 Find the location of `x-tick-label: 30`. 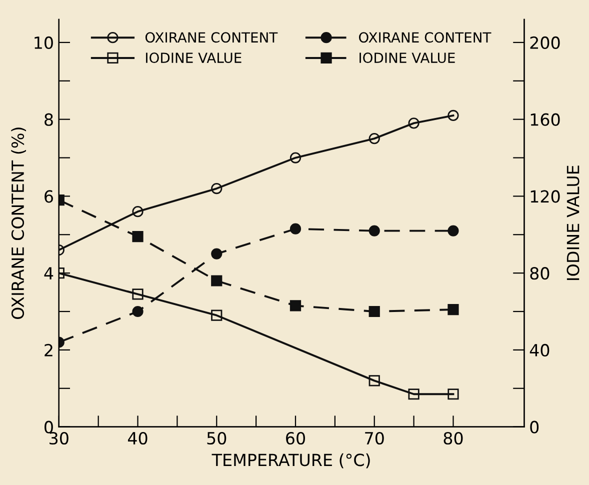

x-tick-label: 30 is located at coordinates (59, 438).